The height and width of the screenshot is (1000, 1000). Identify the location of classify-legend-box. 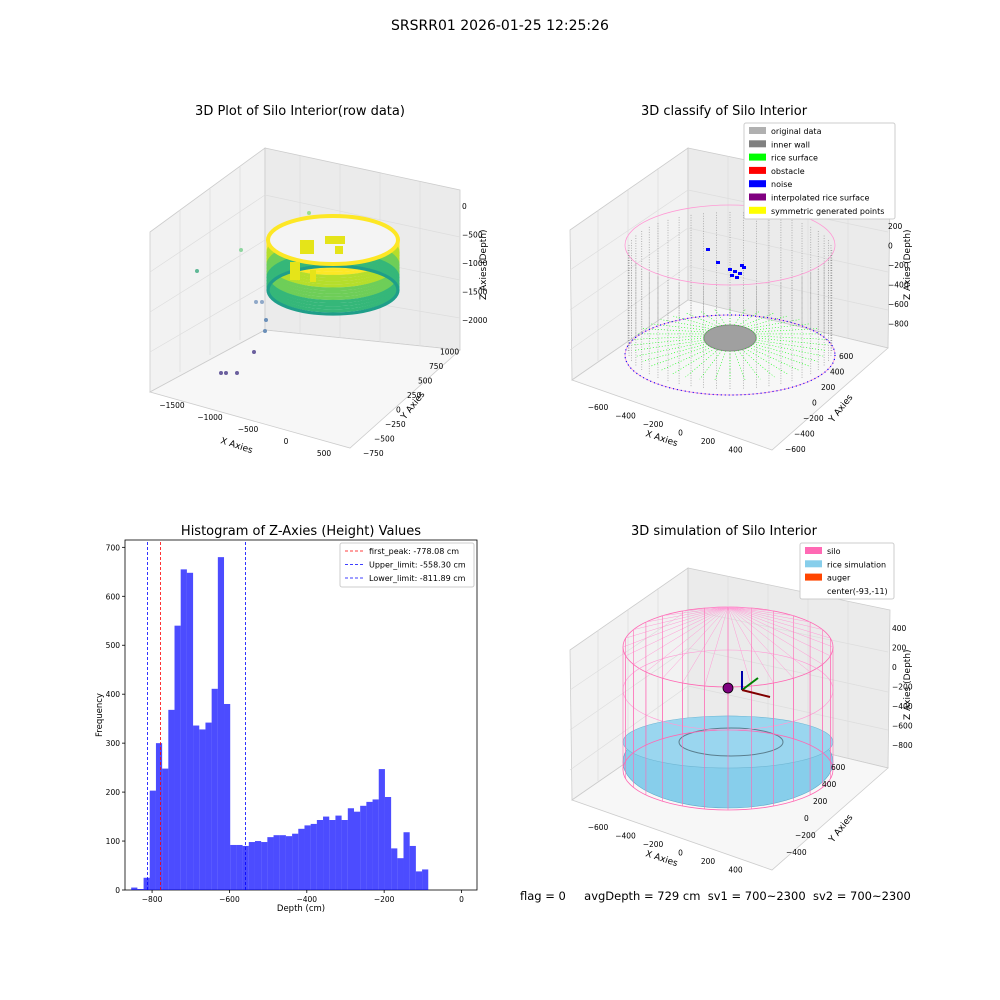
(819, 171).